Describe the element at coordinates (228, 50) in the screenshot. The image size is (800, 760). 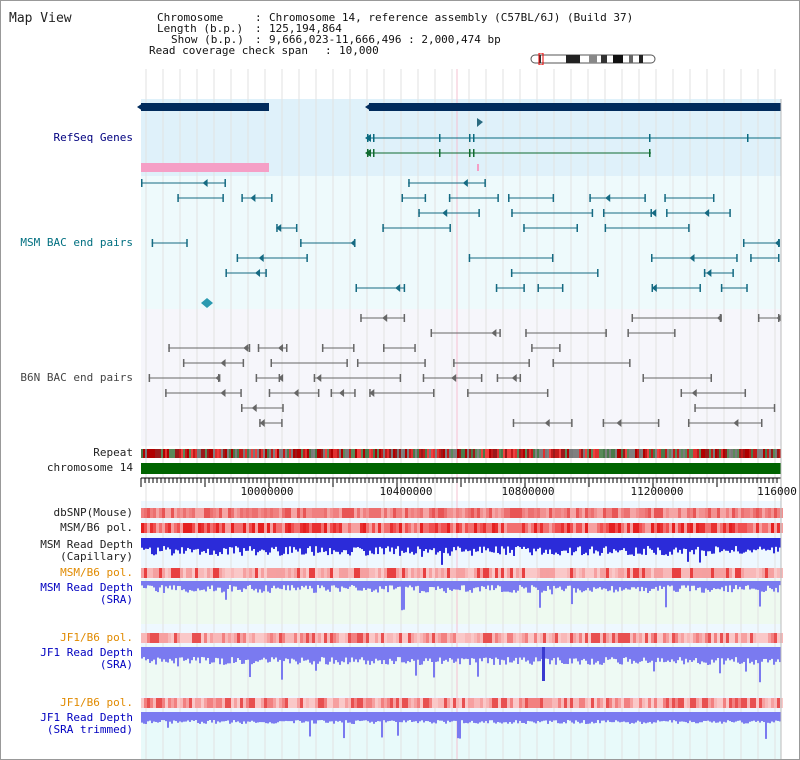
I see `span-label: Read coverage check span` at that location.